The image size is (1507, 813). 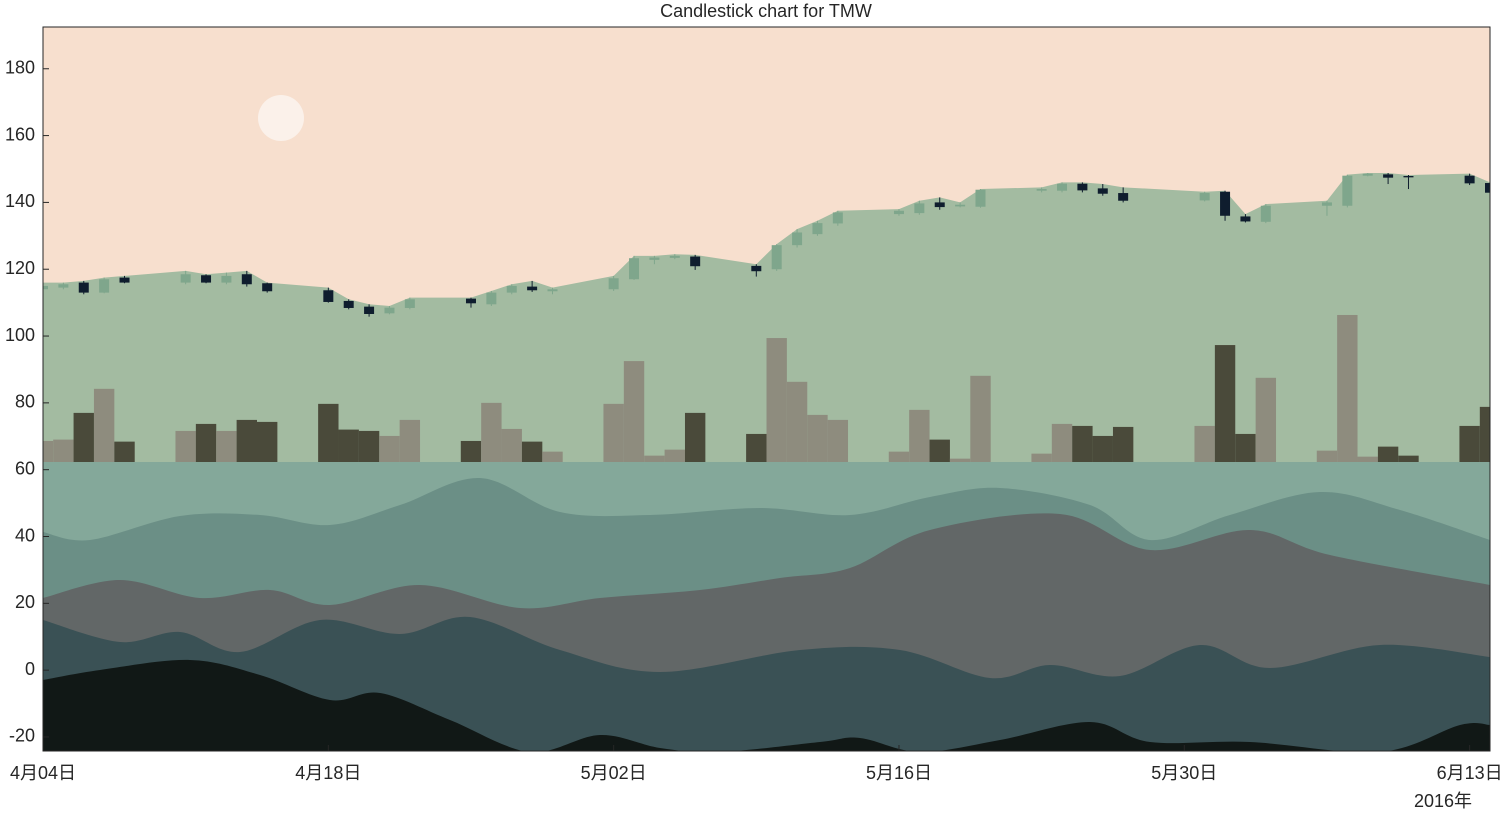 I want to click on y-tick-label: 80, so click(x=25, y=402).